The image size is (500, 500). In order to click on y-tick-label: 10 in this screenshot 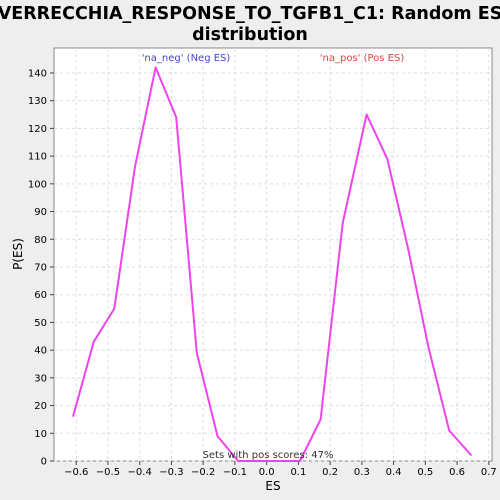, I will do `click(40, 434)`.